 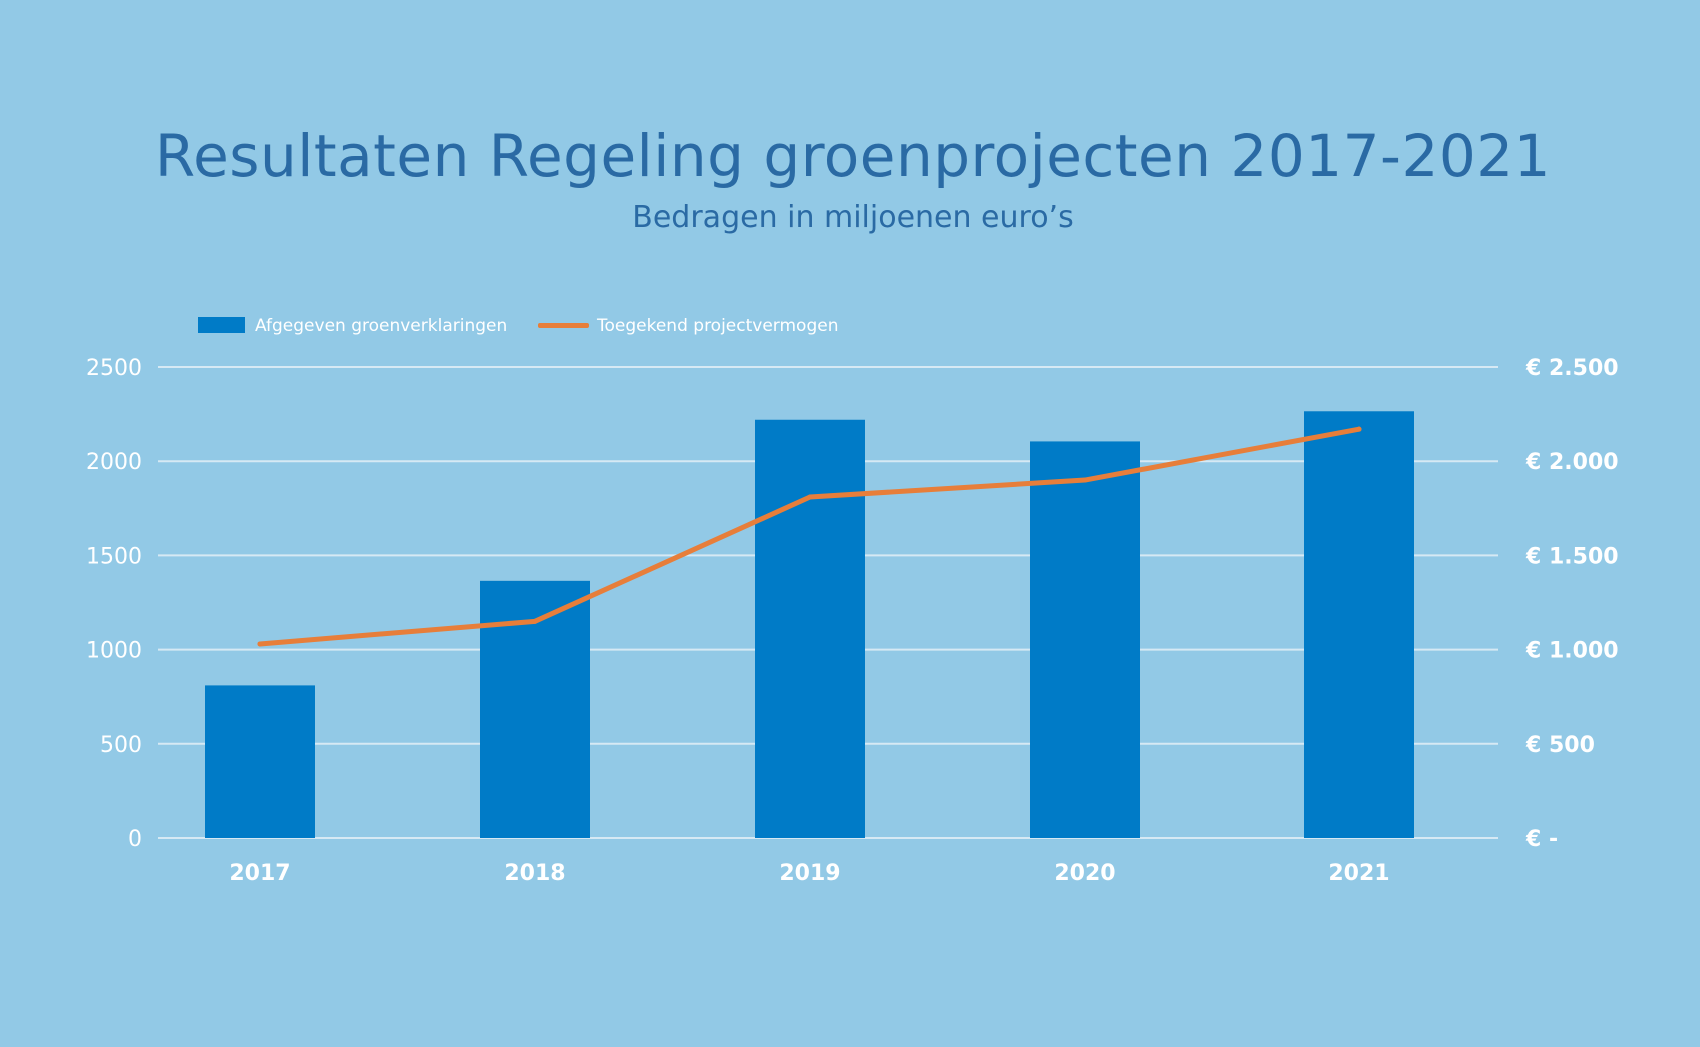 I want to click on line-point-2021, so click(x=1359, y=429).